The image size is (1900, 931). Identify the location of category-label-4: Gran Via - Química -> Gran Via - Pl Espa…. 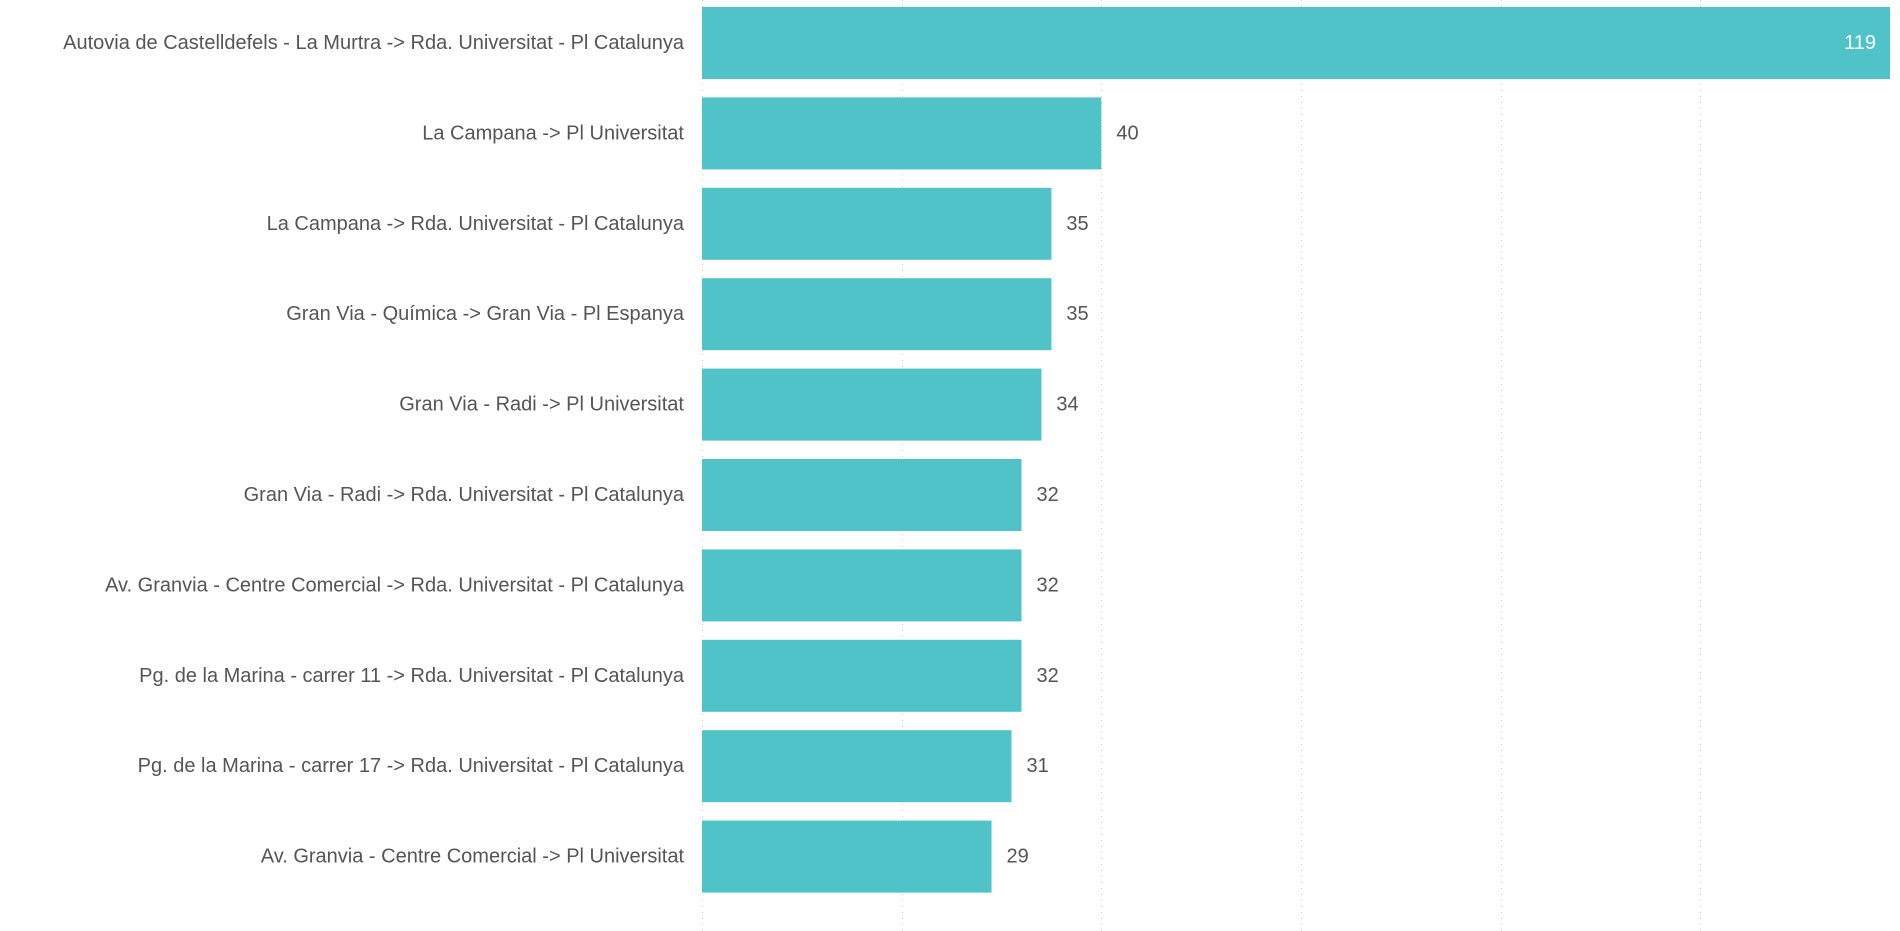
(485, 314).